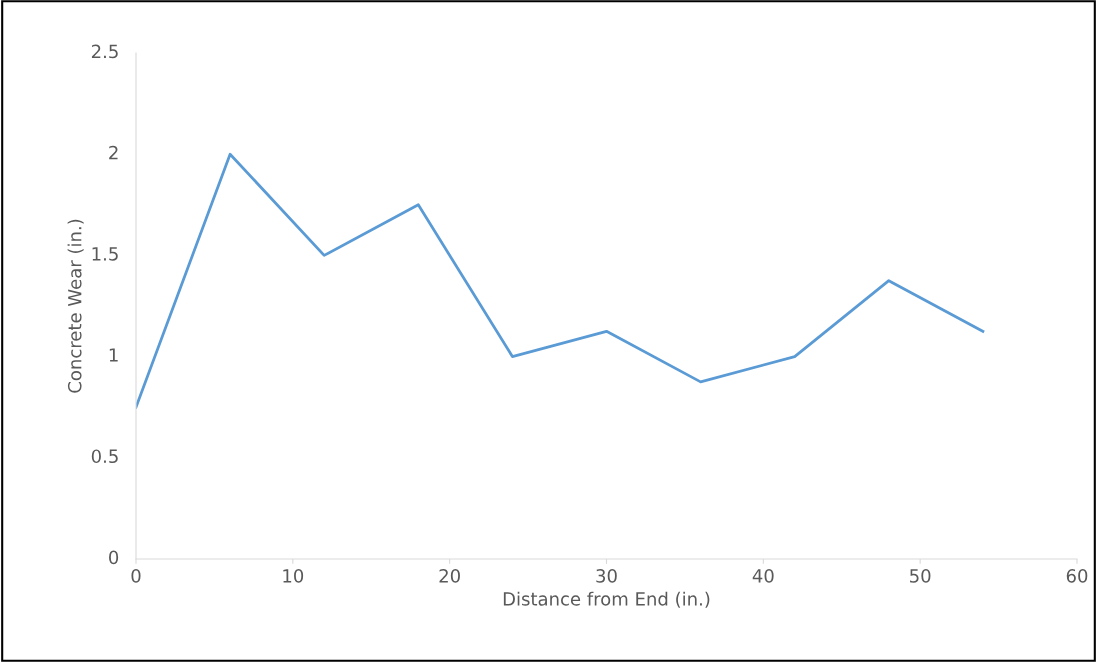 The height and width of the screenshot is (662, 1097). What do you see at coordinates (293, 576) in the screenshot?
I see `x-tick-label: 10` at bounding box center [293, 576].